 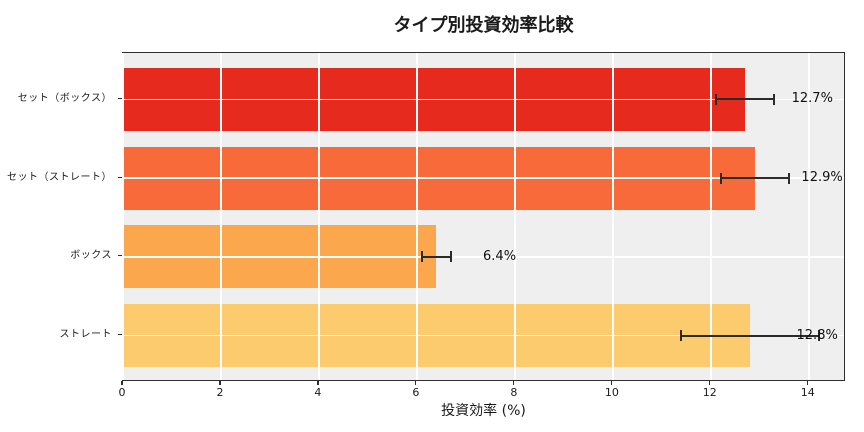 What do you see at coordinates (709, 392) in the screenshot?
I see `x-tick-label: 12` at bounding box center [709, 392].